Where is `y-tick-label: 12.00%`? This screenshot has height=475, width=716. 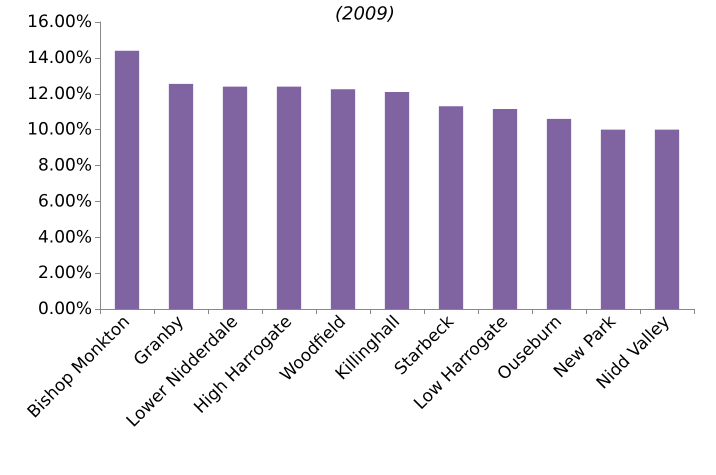
y-tick-label: 12.00% is located at coordinates (59, 94).